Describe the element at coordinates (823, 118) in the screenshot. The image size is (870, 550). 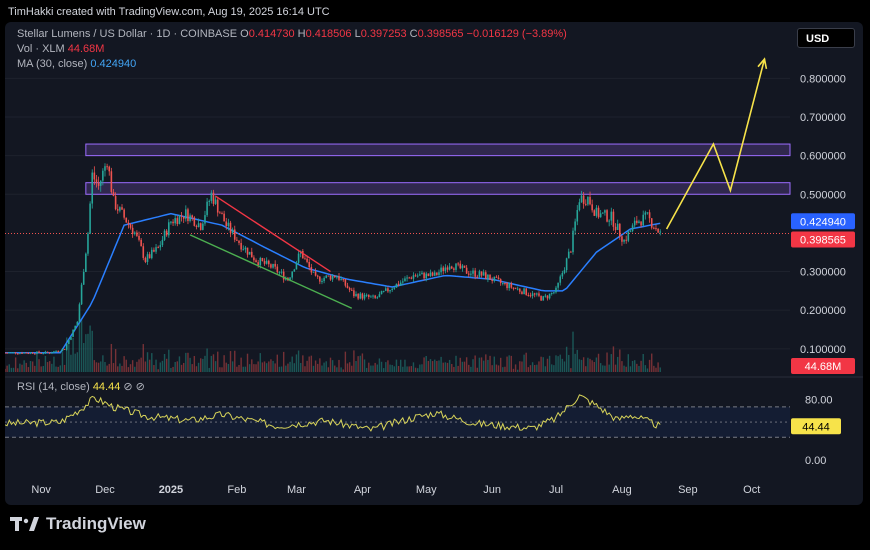
I see `y-tick-label: 0.700000` at that location.